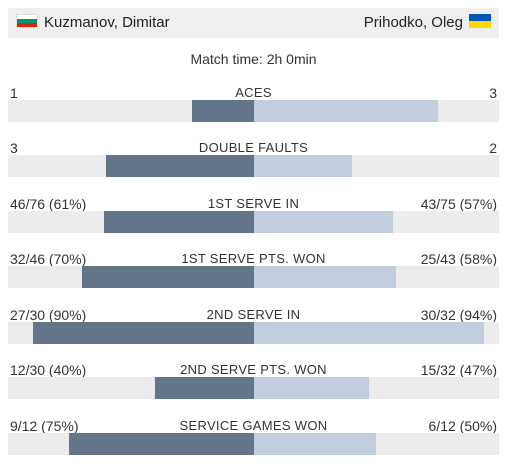 The height and width of the screenshot is (472, 507). What do you see at coordinates (493, 148) in the screenshot?
I see `stat-right-value: 2` at bounding box center [493, 148].